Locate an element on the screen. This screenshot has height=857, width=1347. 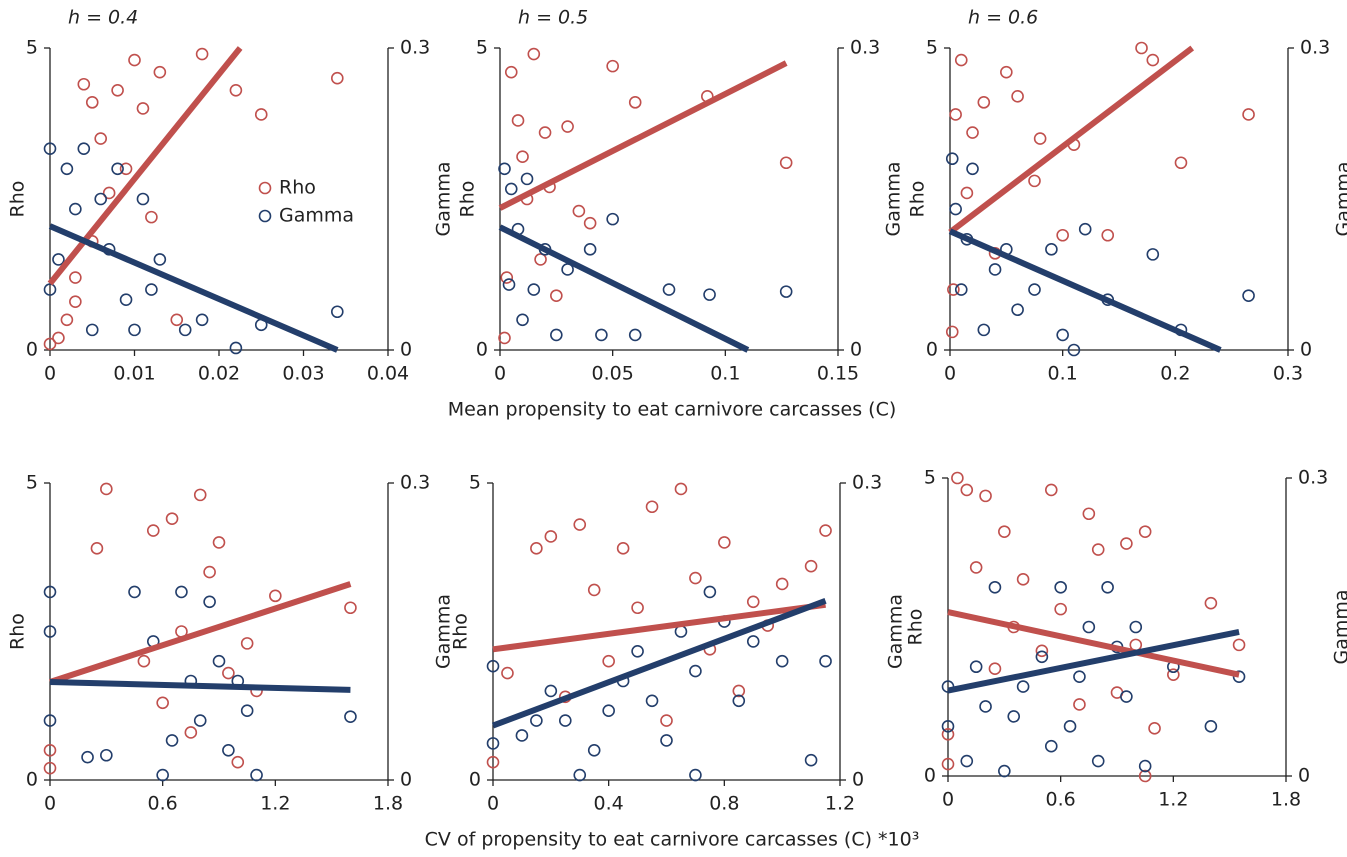
x-tick-label: 1.8 is located at coordinates (1286, 800).